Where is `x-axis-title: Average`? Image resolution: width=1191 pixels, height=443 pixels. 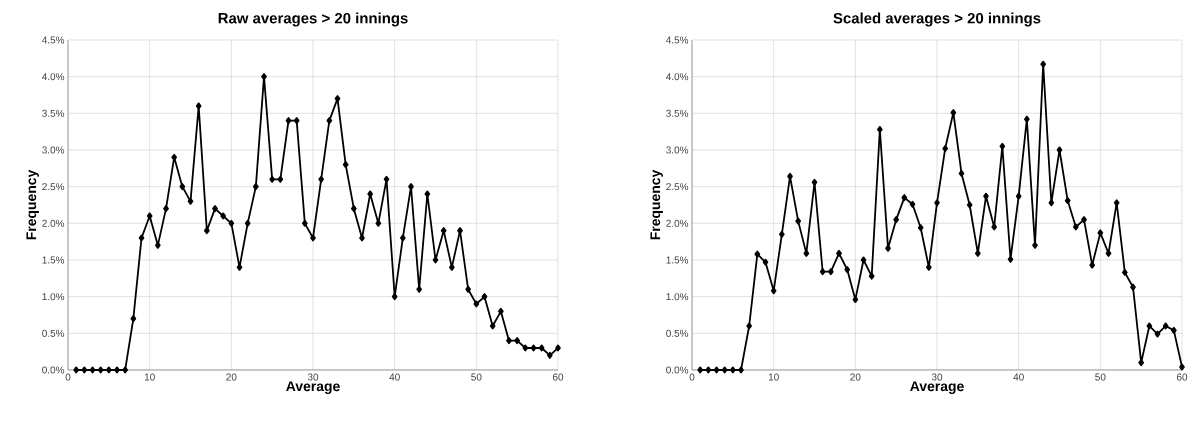 x-axis-title: Average is located at coordinates (937, 387).